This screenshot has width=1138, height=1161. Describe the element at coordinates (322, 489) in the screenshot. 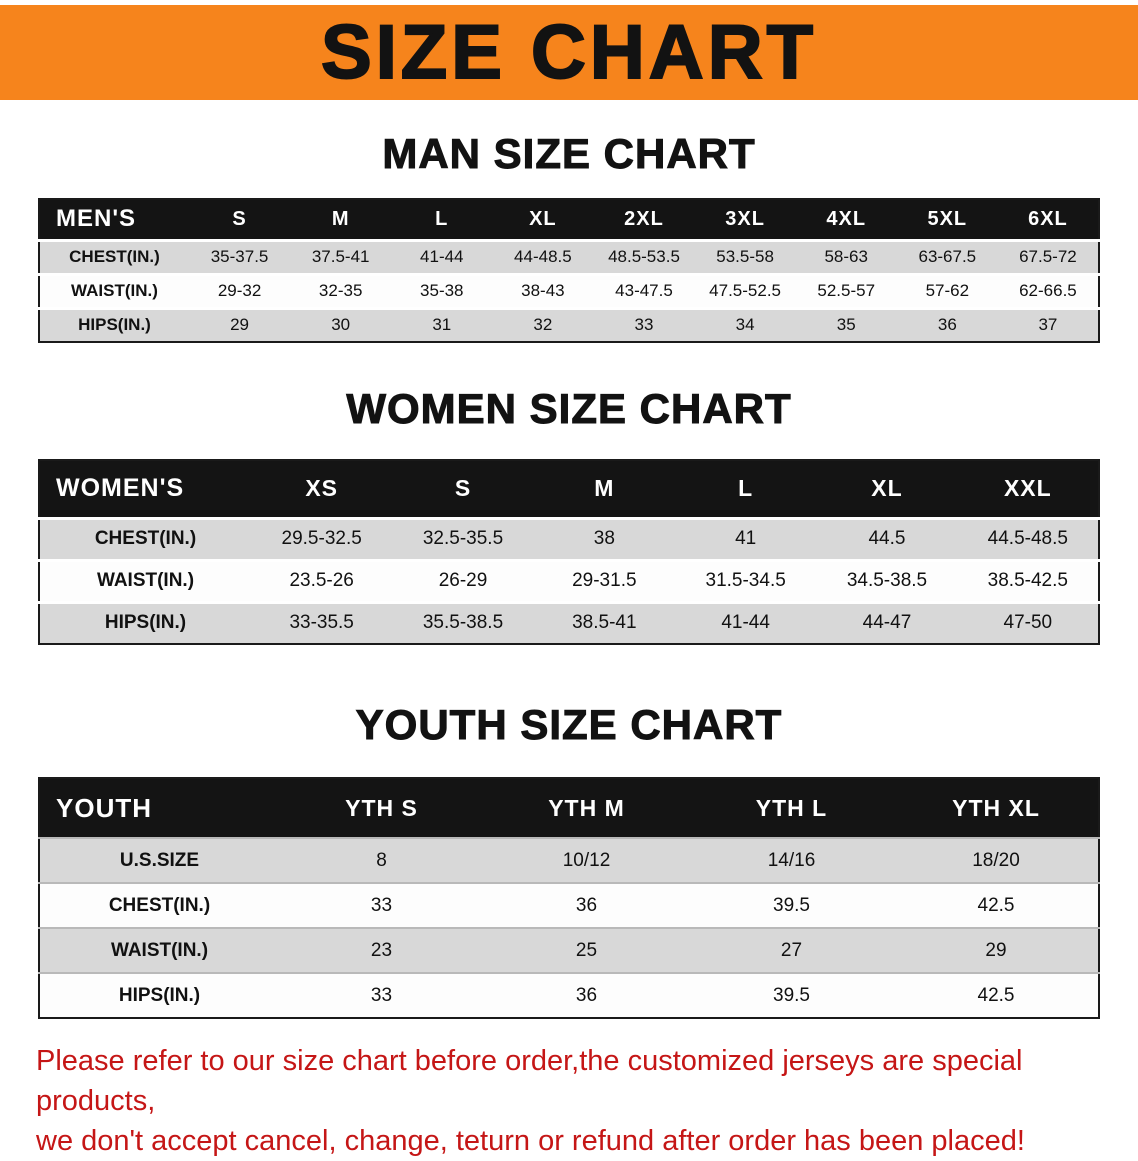

I see `size-header-cell: XS` at that location.